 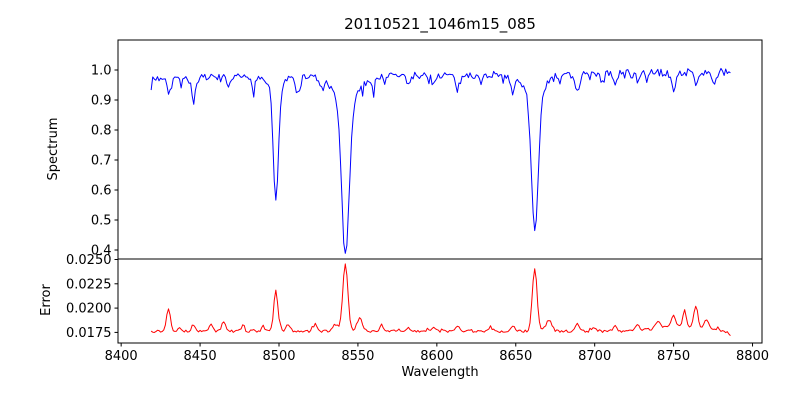 What do you see at coordinates (101, 251) in the screenshot?
I see `y-tick-label: 0.4` at bounding box center [101, 251].